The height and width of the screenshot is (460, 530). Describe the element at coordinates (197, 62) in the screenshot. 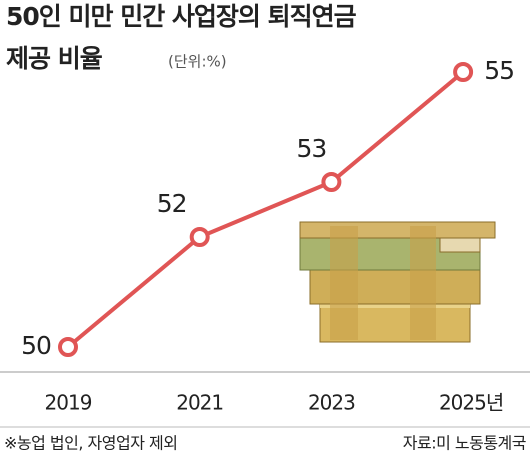

I see `chart-subtitle: (단위:%)` at that location.